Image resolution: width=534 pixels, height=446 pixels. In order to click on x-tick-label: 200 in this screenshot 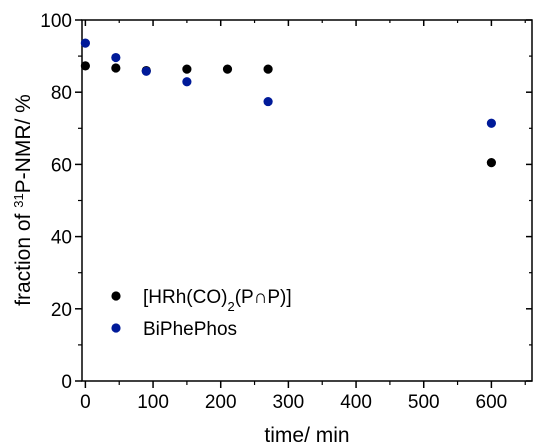, I will do `click(221, 402)`.